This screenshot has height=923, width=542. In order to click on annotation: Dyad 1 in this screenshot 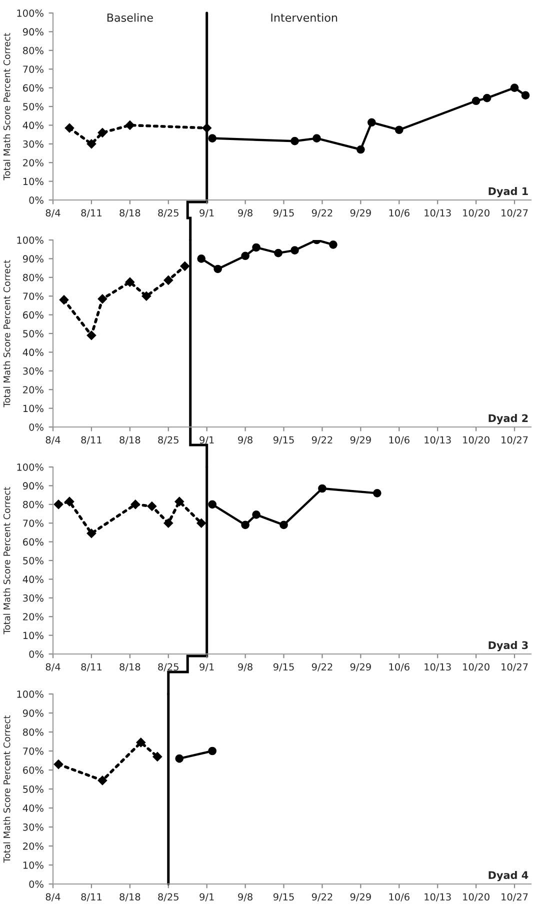, I will do `click(508, 192)`.